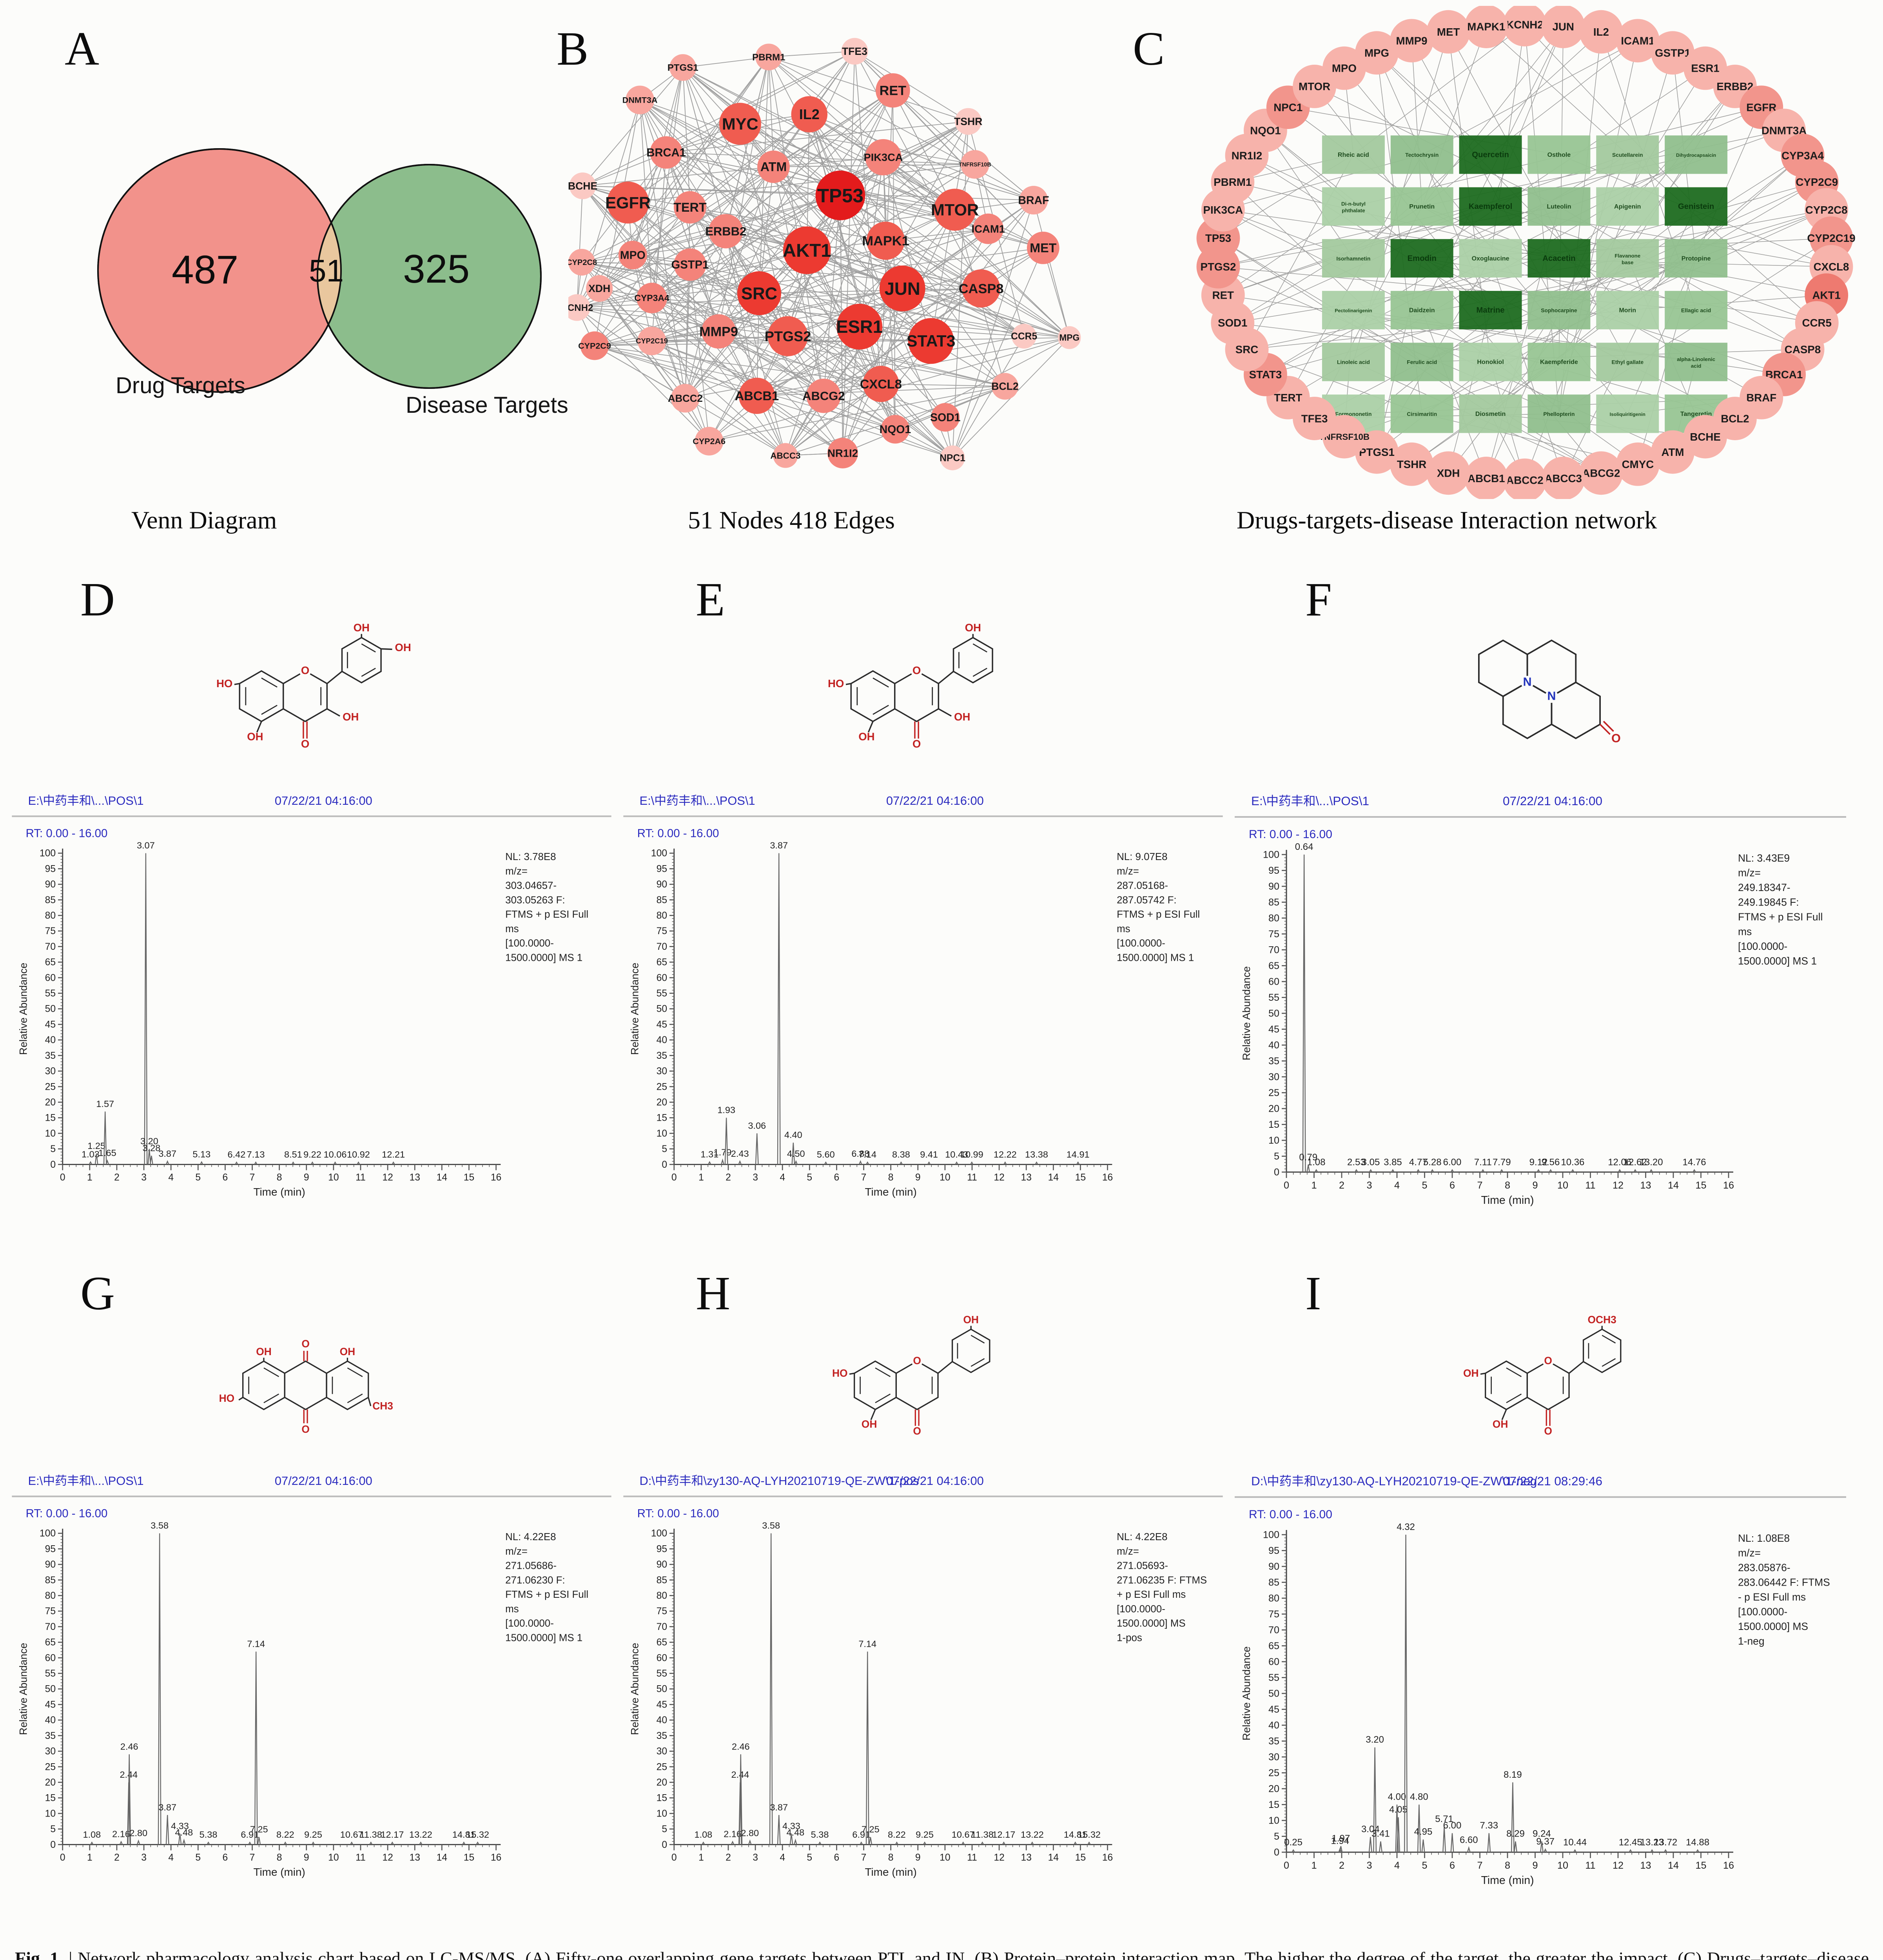 The height and width of the screenshot is (1960, 1883). Describe the element at coordinates (209, 1835) in the screenshot. I see `svg-text: 5.38` at that location.